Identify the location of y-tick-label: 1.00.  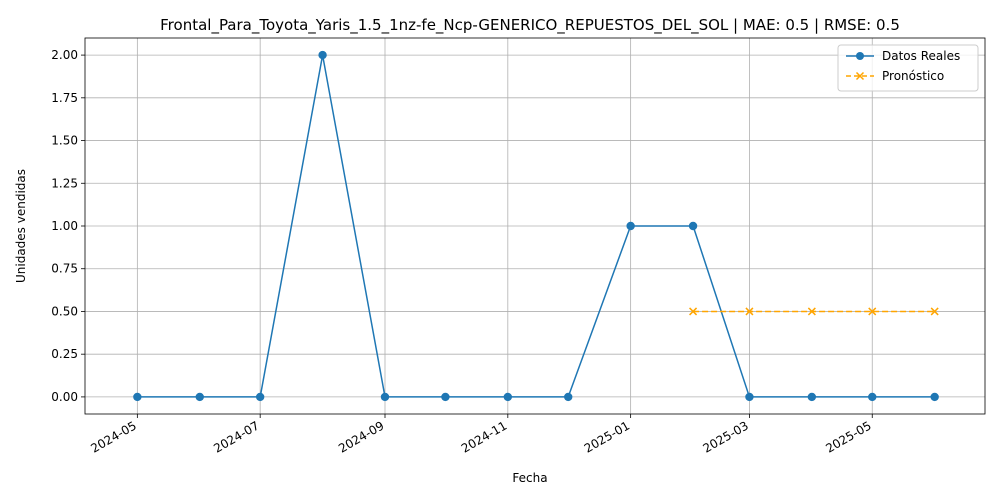
(64, 226).